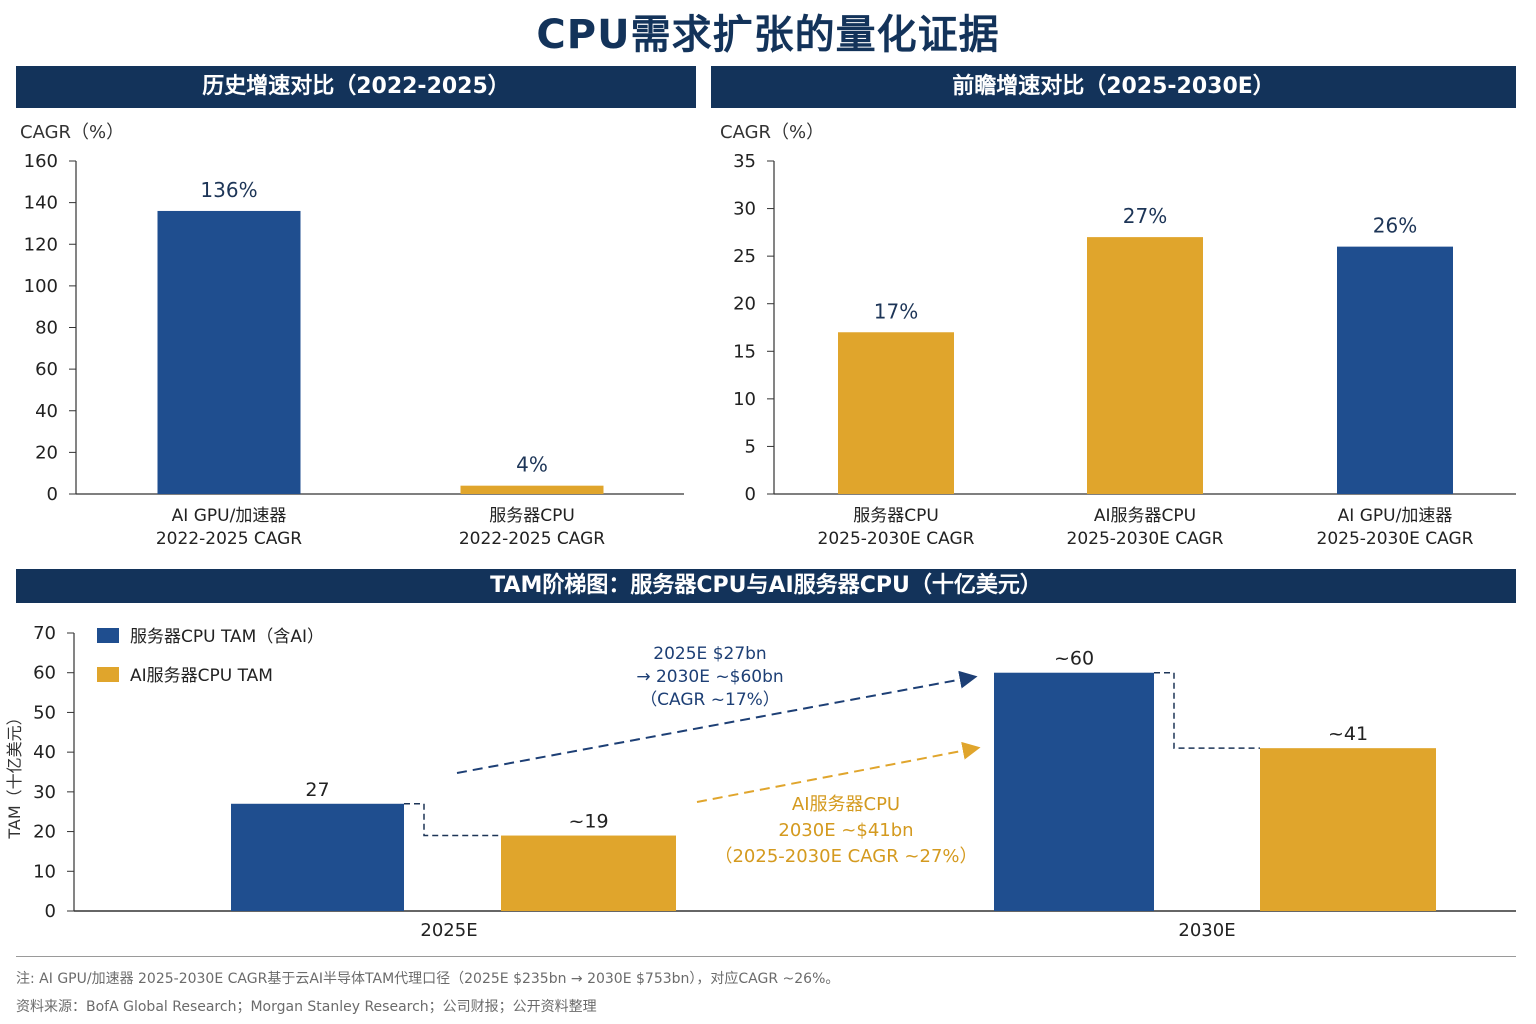 This screenshot has height=1024, width=1536. Describe the element at coordinates (44, 712) in the screenshot. I see `panel-3-y-tick-label: 50` at that location.